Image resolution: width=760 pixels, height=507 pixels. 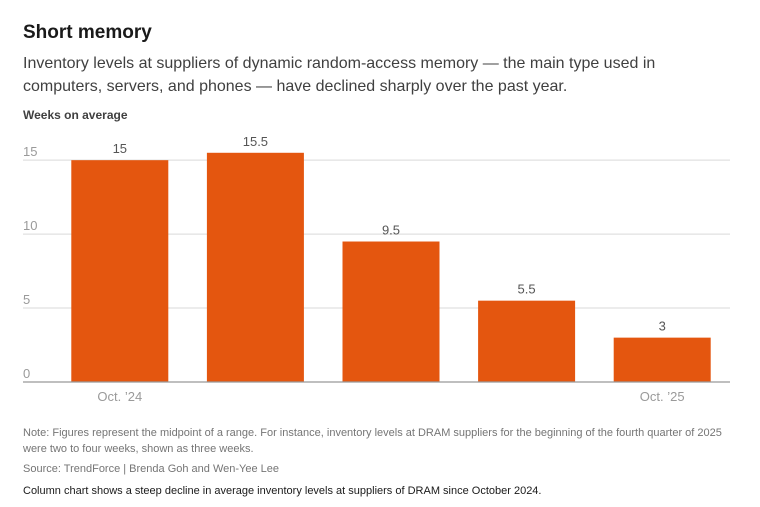 I want to click on data-label: 9.5, so click(x=391, y=230).